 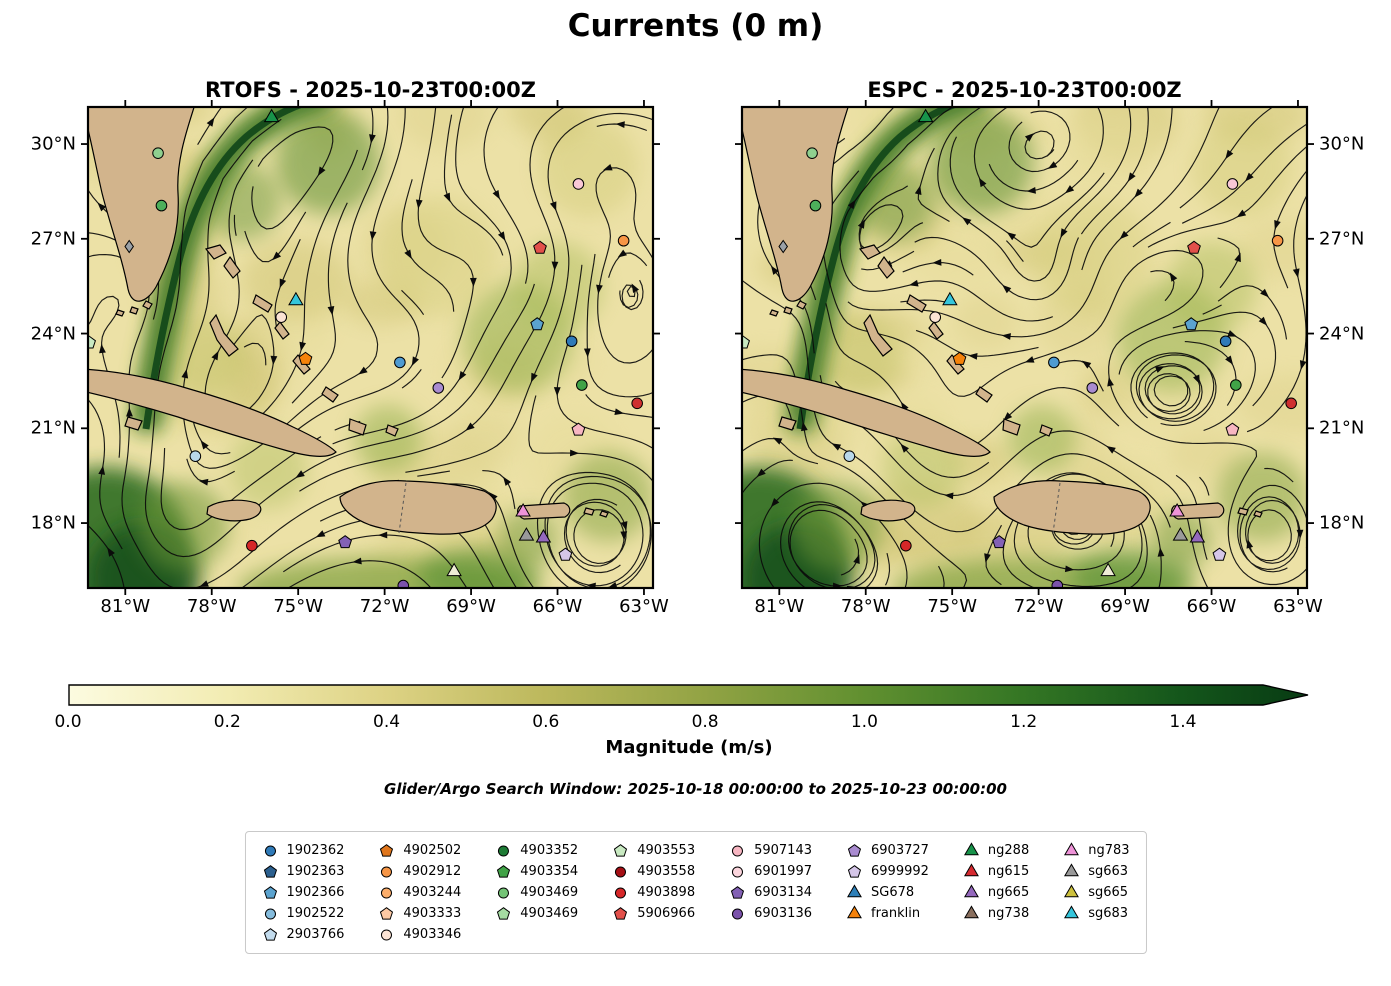 What do you see at coordinates (653, 850) in the screenshot?
I see `legend-entry: 4903553` at bounding box center [653, 850].